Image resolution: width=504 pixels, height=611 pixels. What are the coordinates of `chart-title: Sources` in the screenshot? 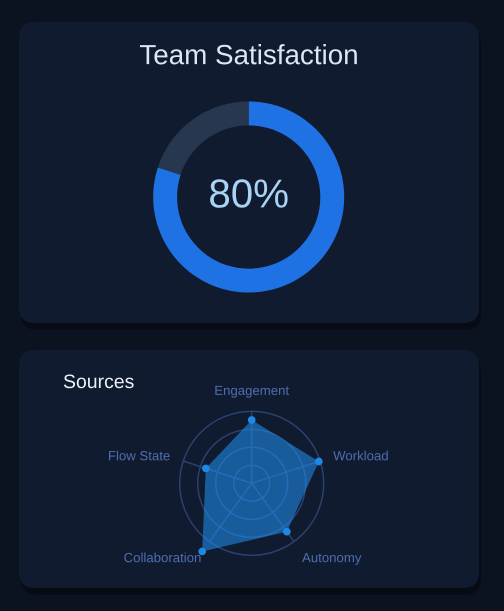 It's located at (99, 381).